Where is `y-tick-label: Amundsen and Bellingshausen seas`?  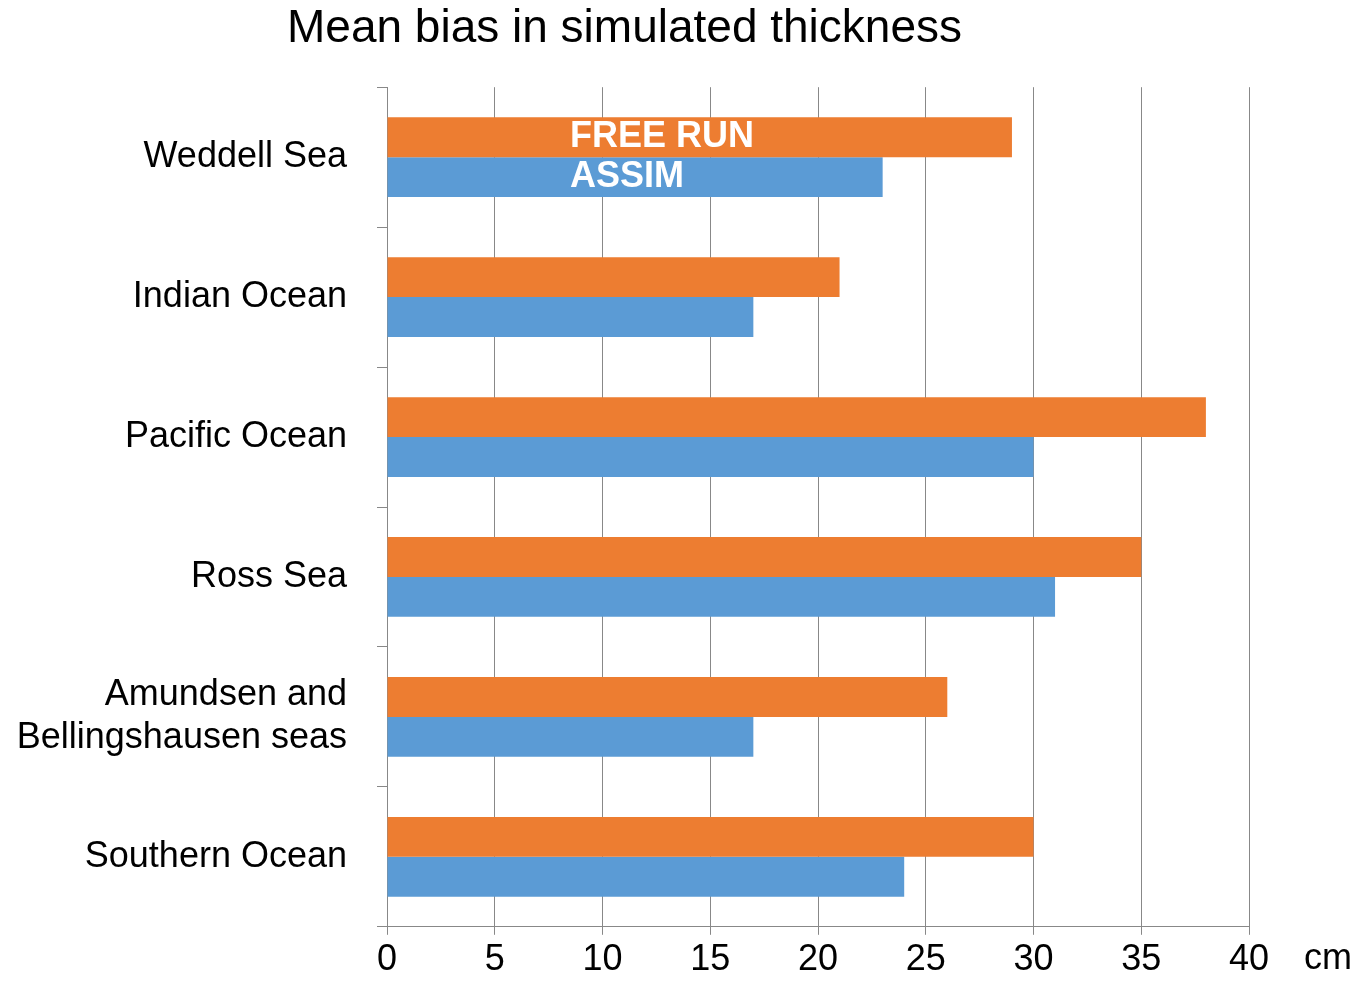 y-tick-label: Amundsen and Bellingshausen seas is located at coordinates (181, 714).